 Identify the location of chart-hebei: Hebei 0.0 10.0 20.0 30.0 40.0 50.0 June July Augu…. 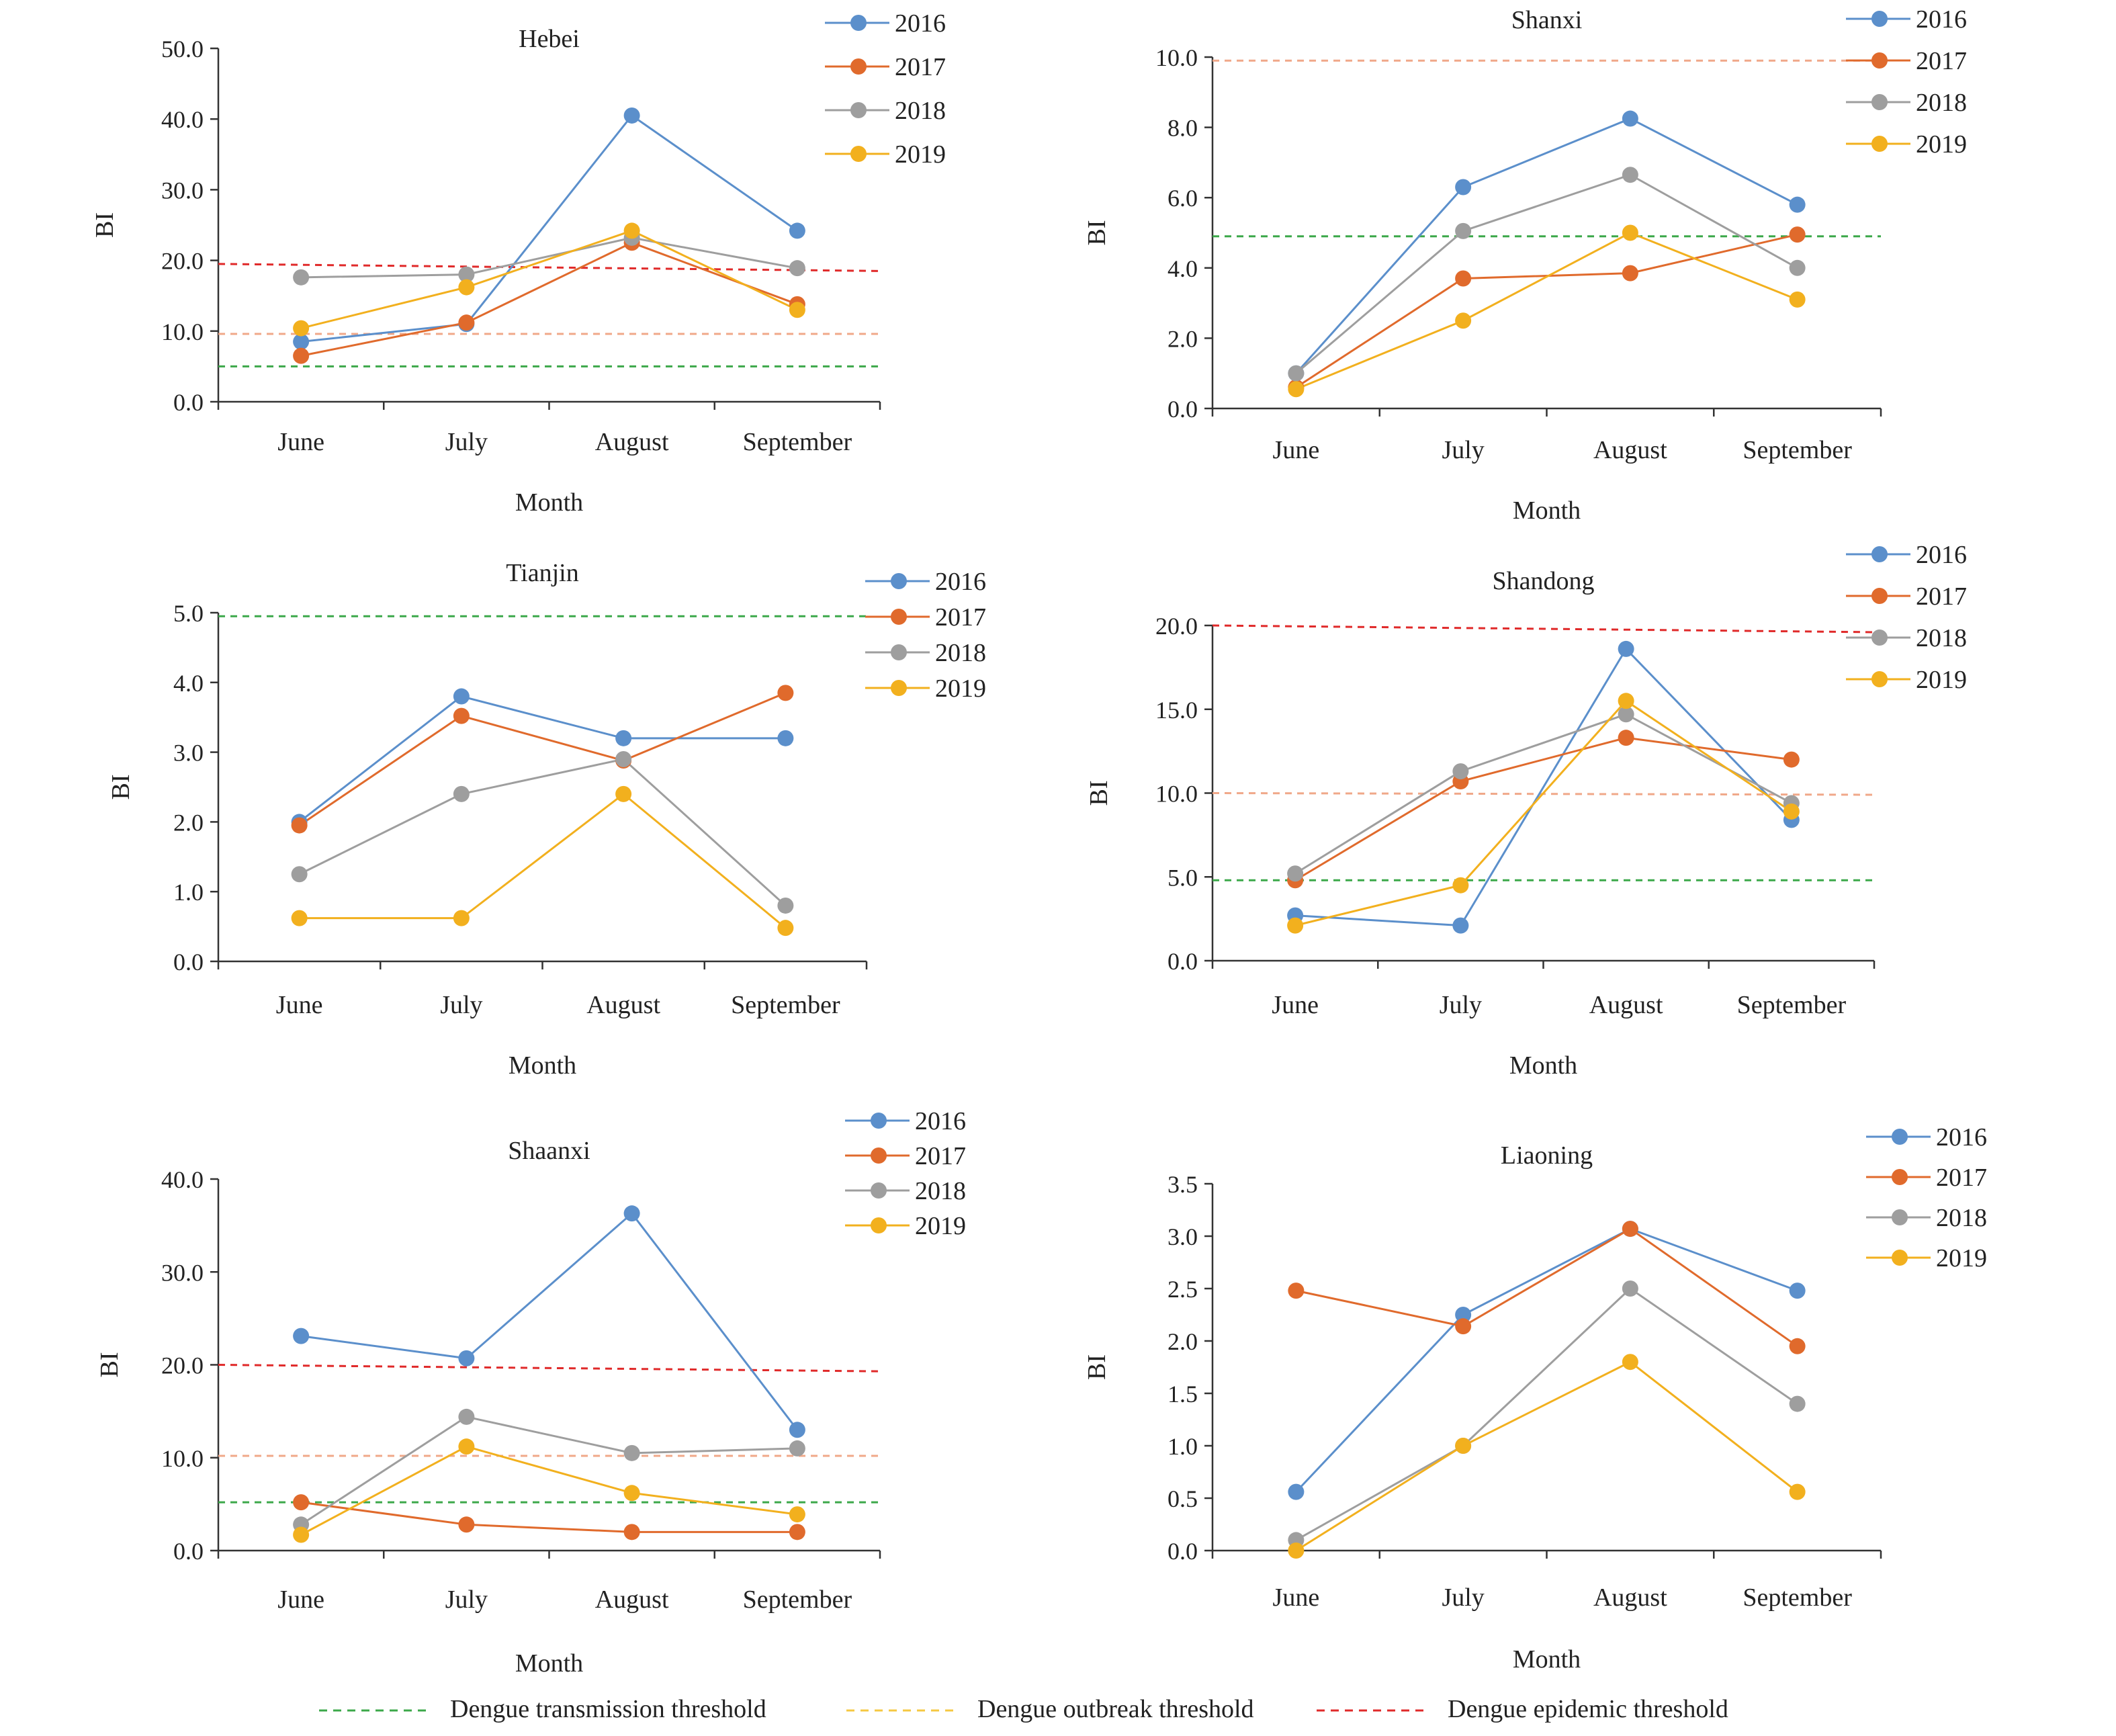
(518, 263).